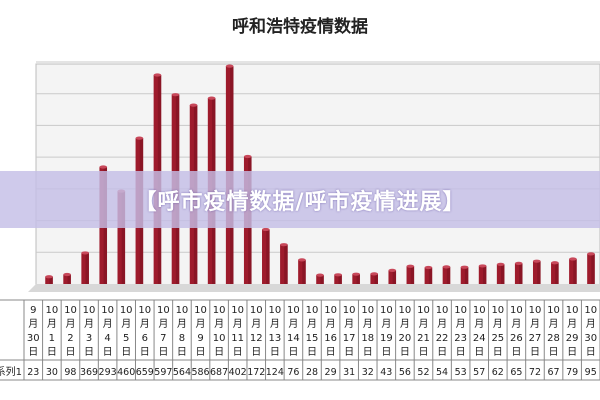 This screenshot has width=600, height=400. I want to click on value-label: 79, so click(572, 372).